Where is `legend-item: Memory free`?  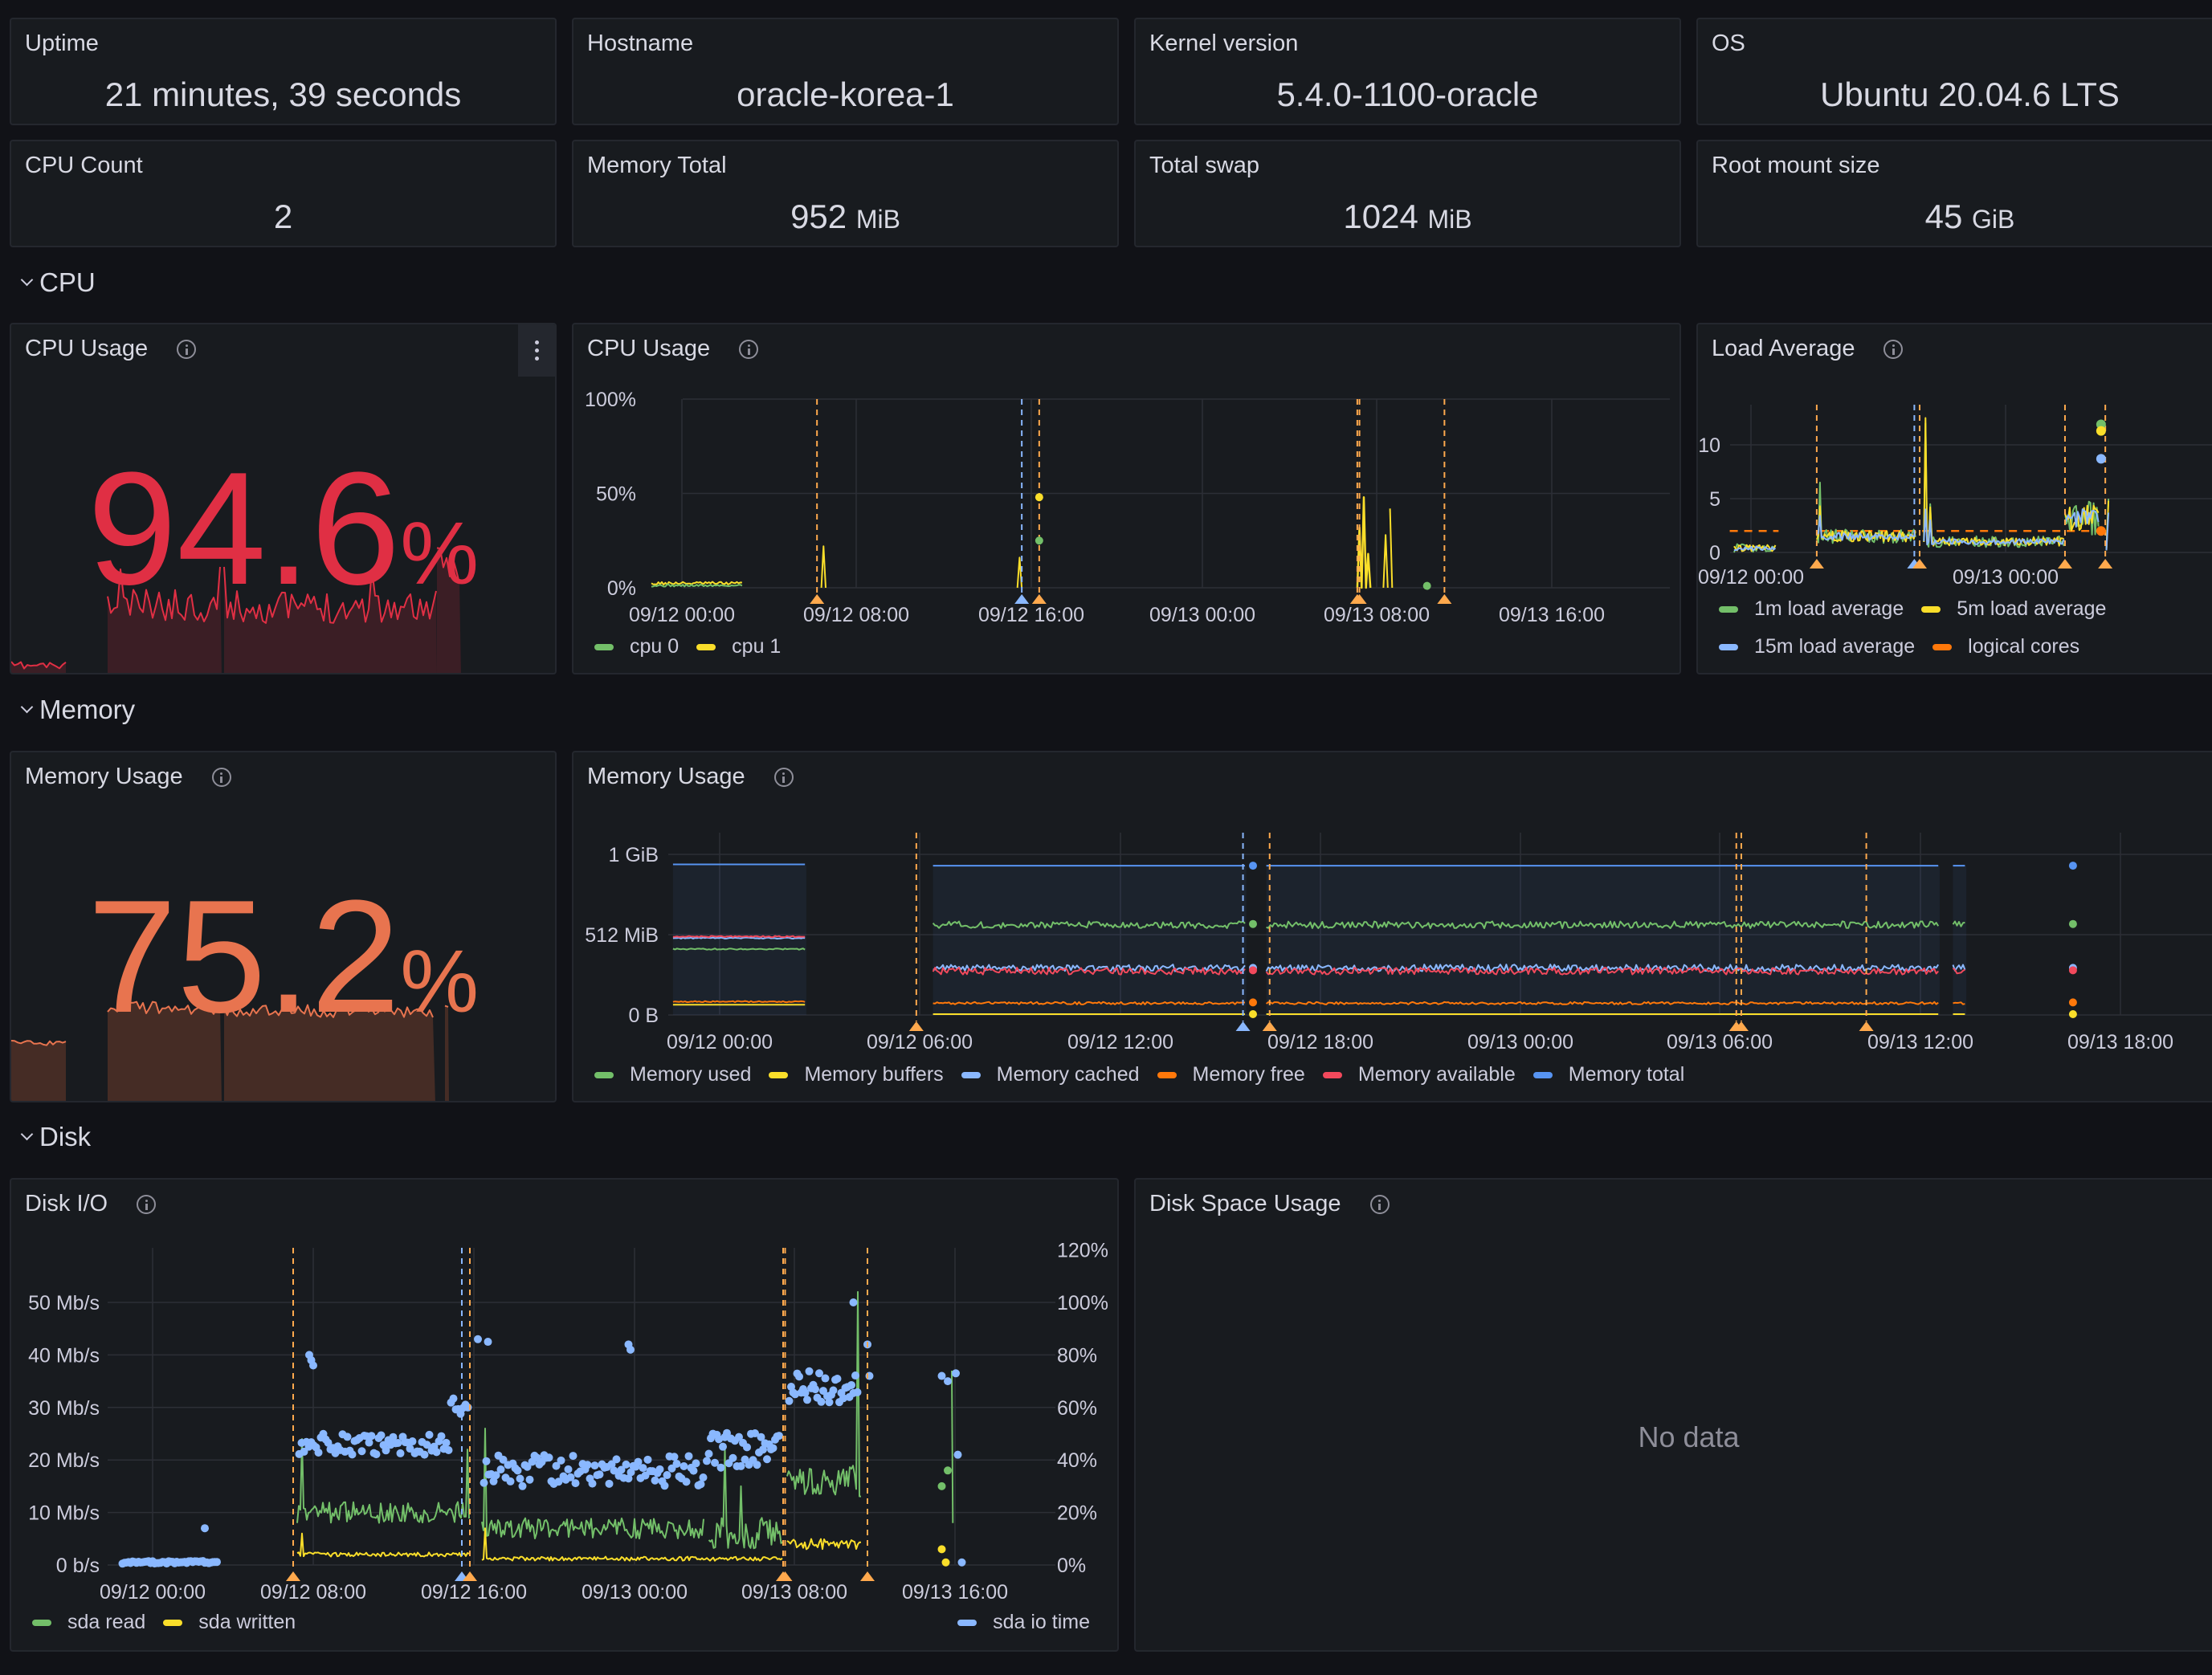
legend-item: Memory free is located at coordinates (1231, 1074).